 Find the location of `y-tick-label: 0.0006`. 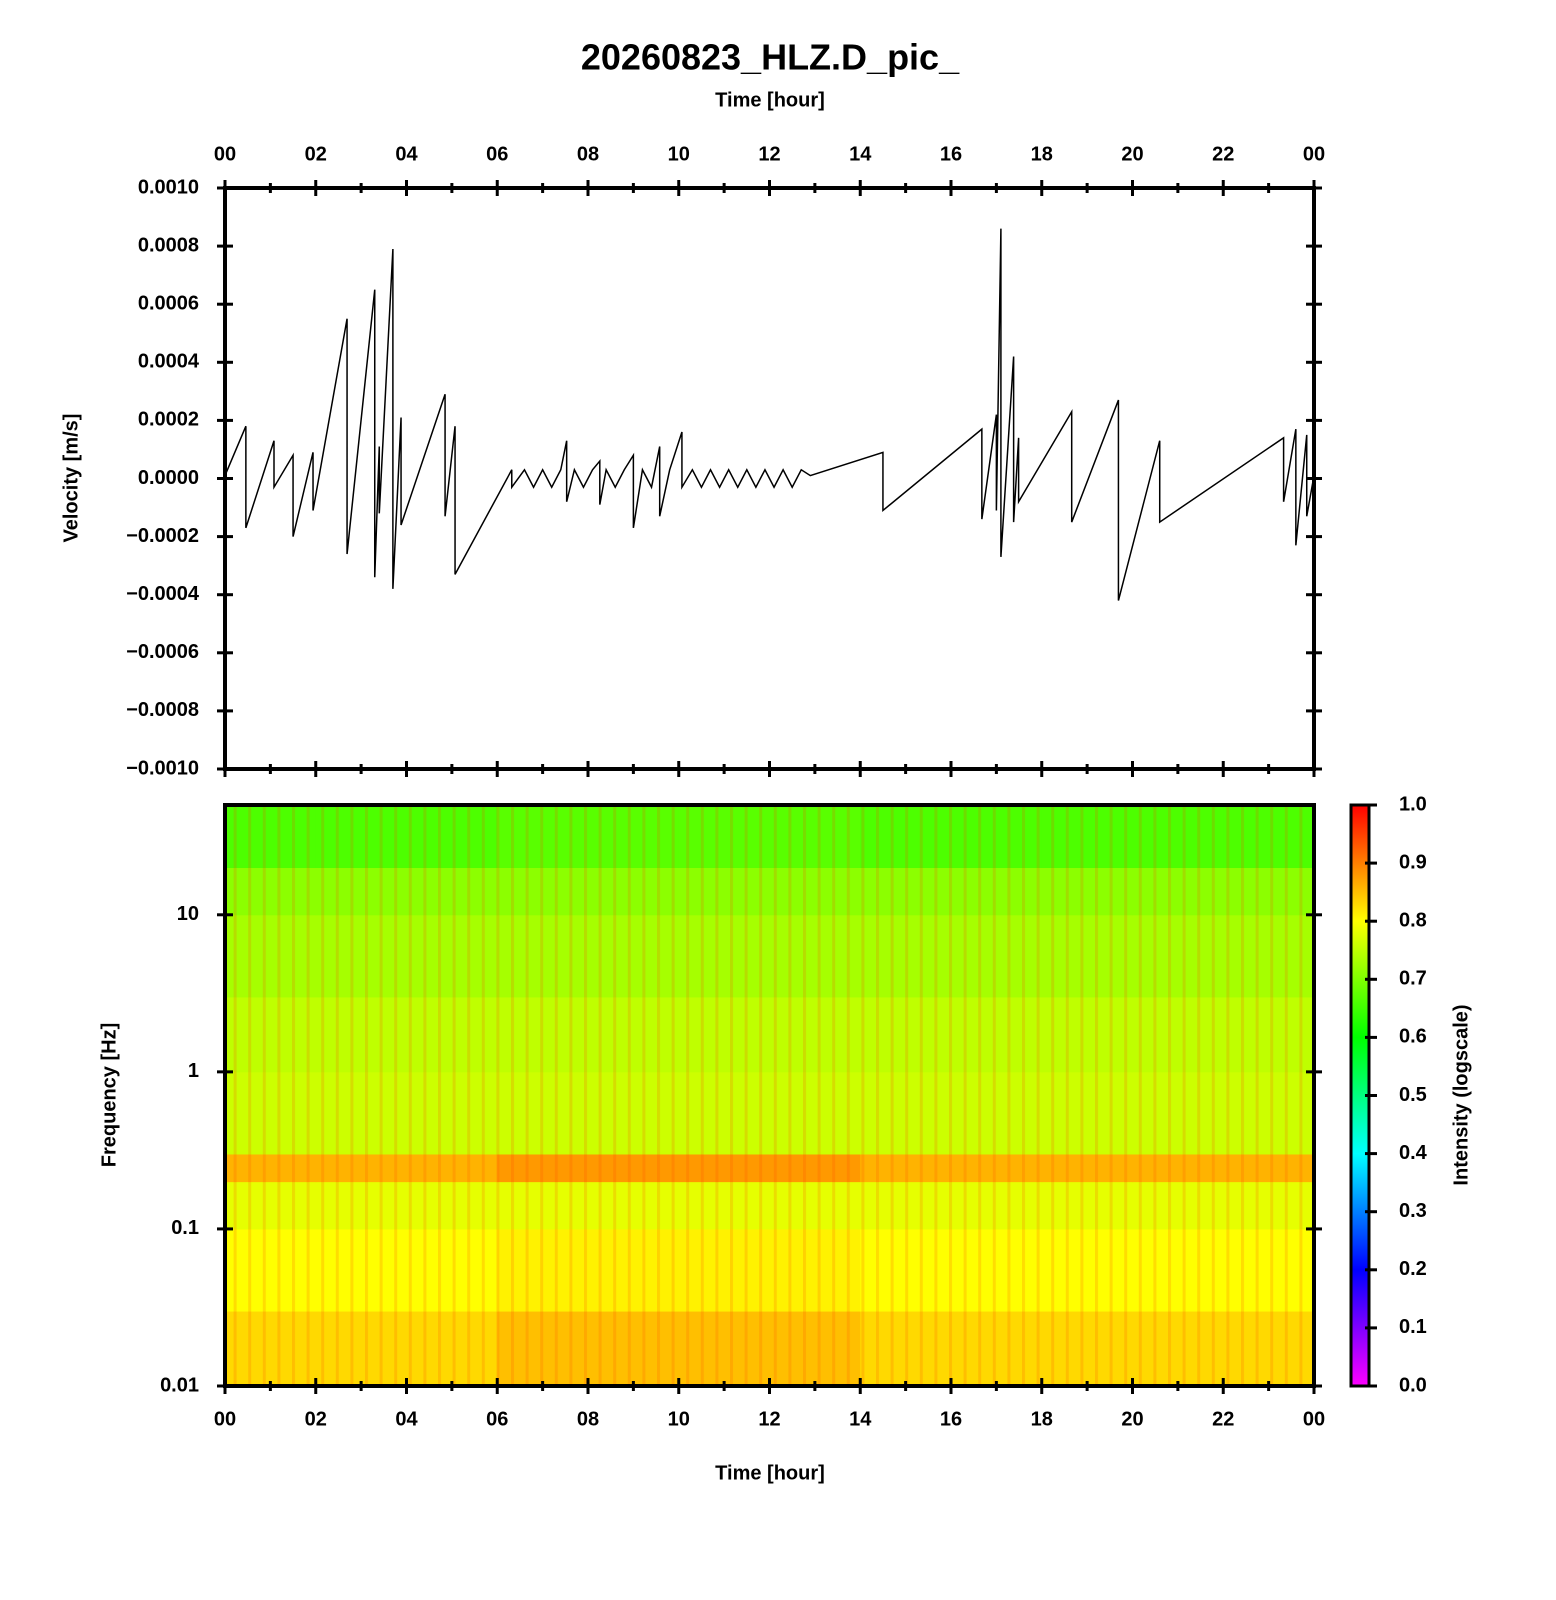

y-tick-label: 0.0006 is located at coordinates (168, 303).